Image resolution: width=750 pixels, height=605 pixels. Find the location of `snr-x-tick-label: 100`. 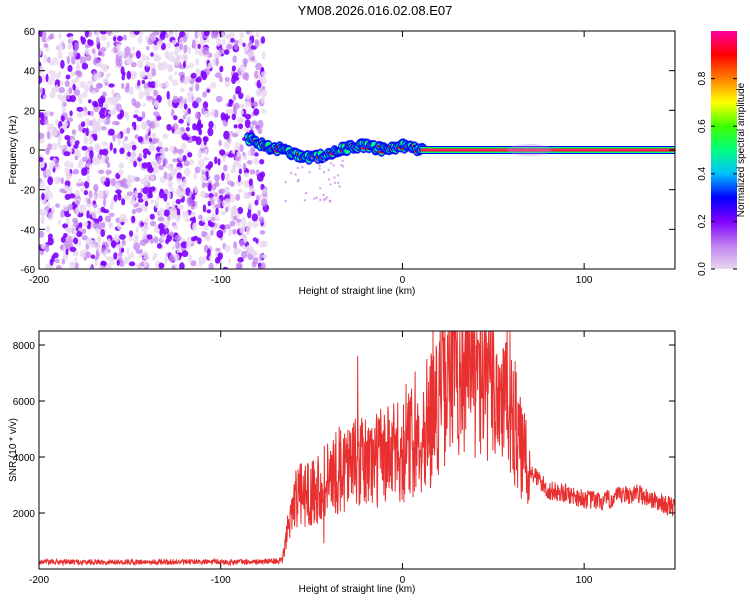

snr-x-tick-label: 100 is located at coordinates (584, 580).